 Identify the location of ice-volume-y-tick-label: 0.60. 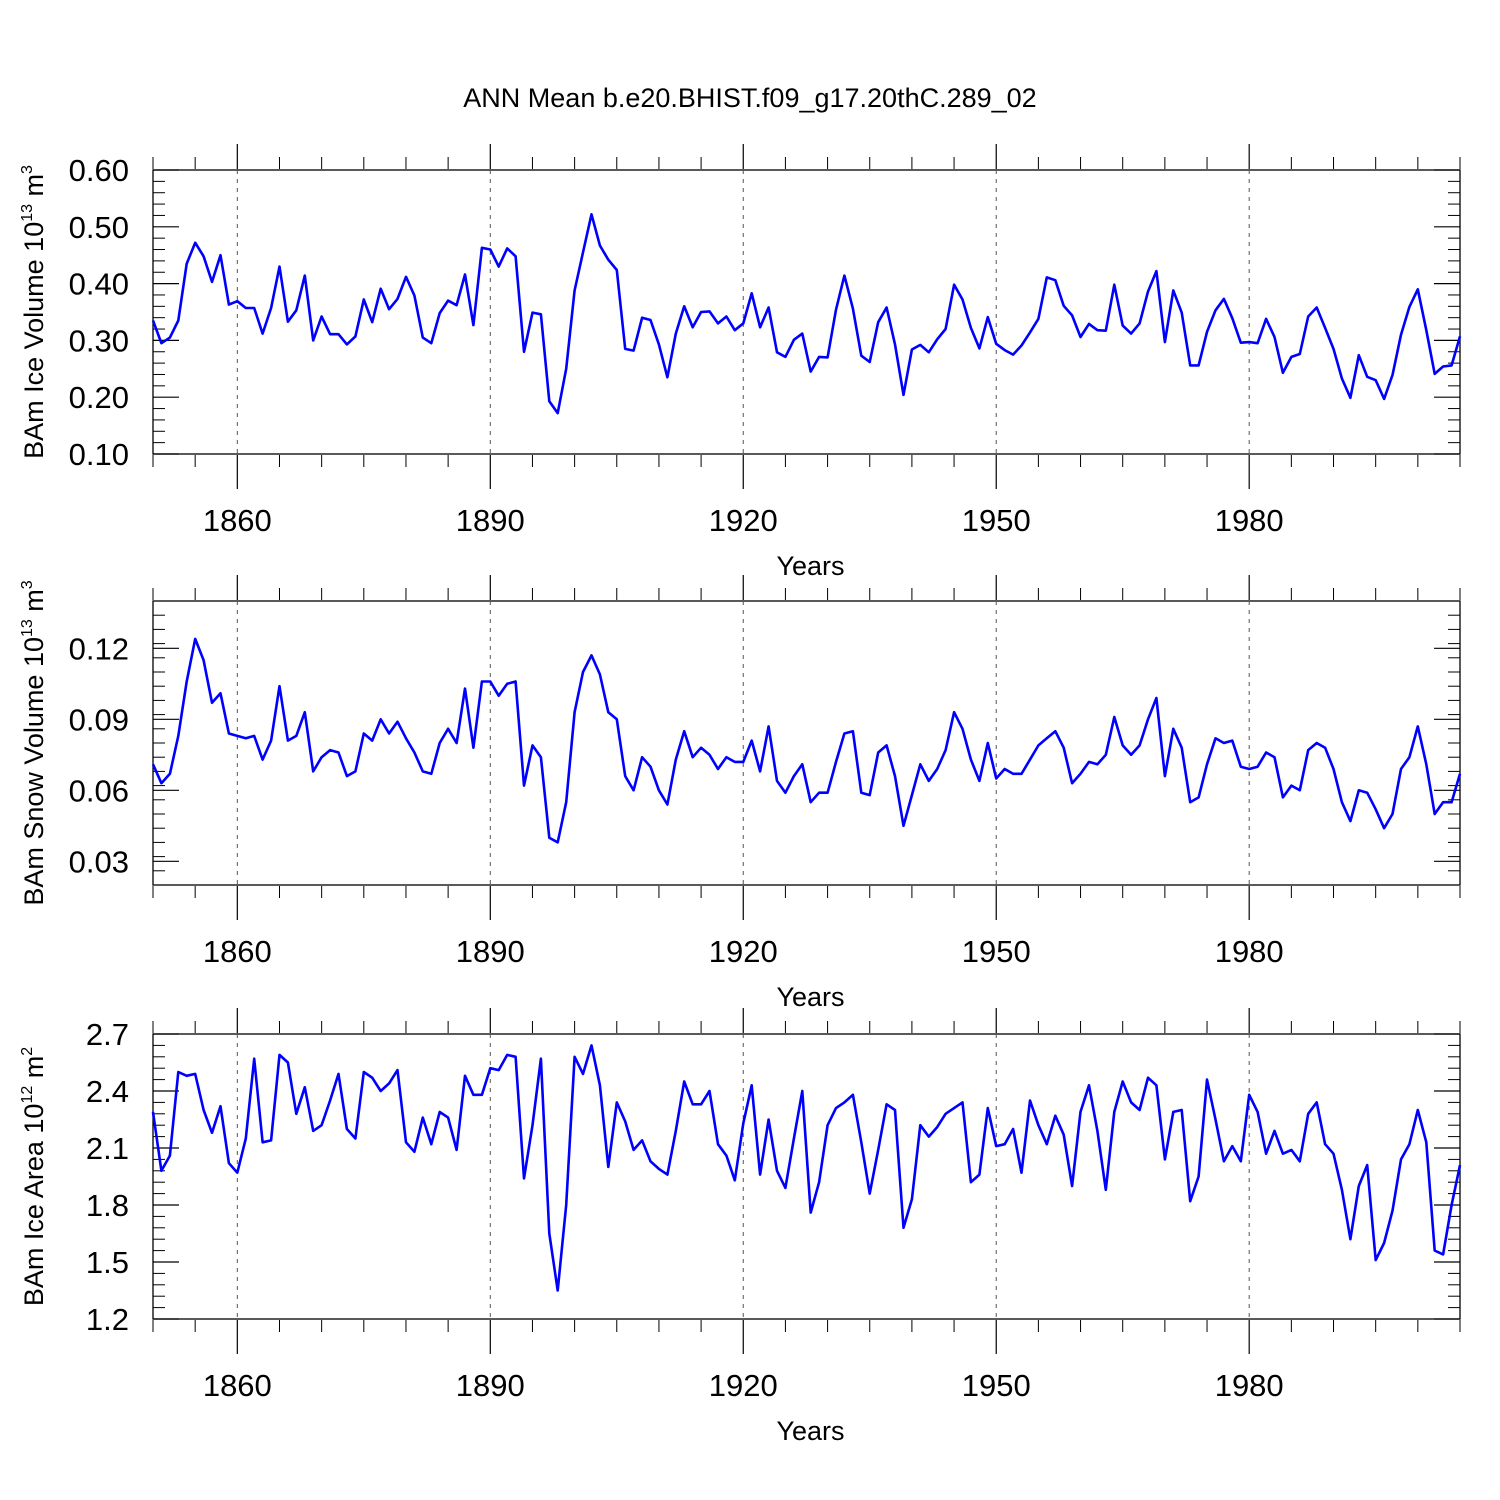
(99, 170).